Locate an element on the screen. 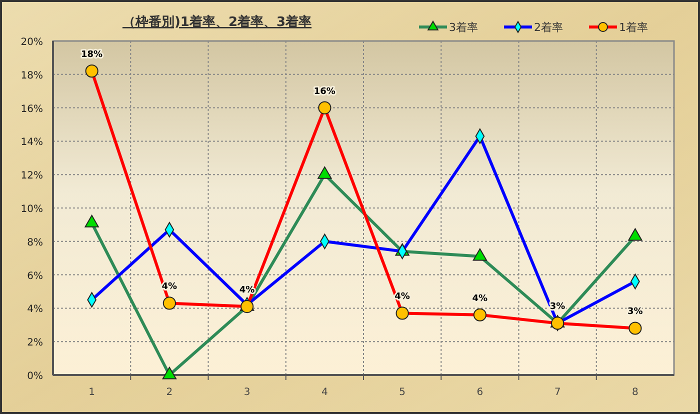 This screenshot has width=700, height=414. x-tick-label: 3 is located at coordinates (247, 392).